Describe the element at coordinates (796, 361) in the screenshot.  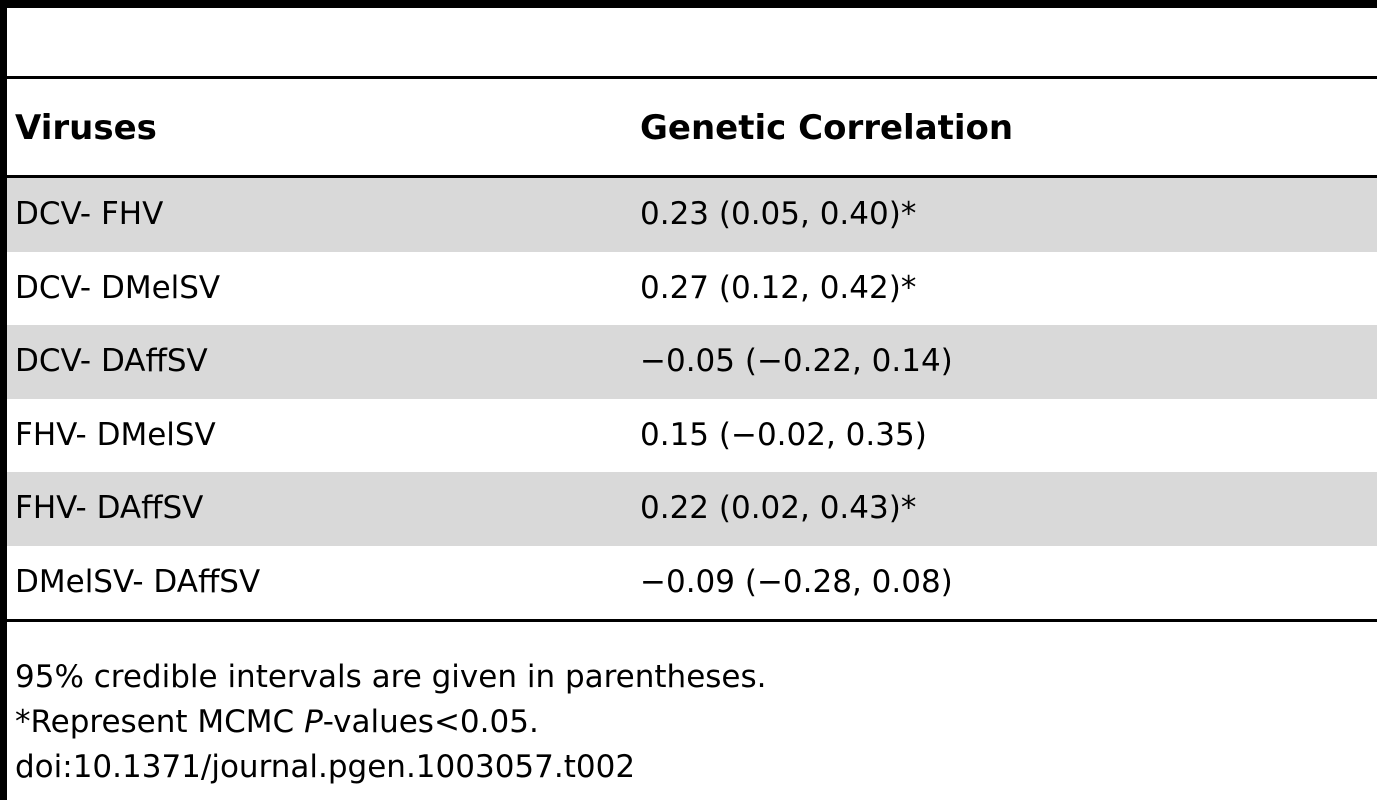
I see `cell-correlation: −0.05 (−0.22, 0.14)` at that location.